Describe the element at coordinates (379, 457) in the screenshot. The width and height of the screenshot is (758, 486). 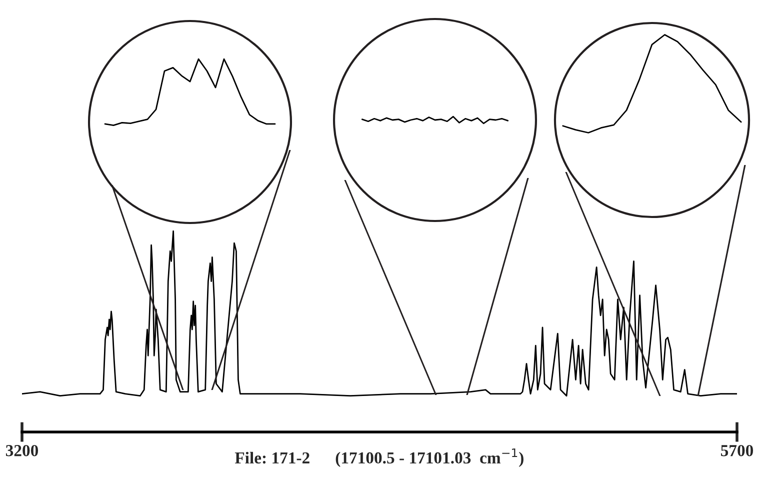
I see `x-axis-title: File: 171-2 (17100.5 - 17101.03 cm$^{−1}$)` at that location.